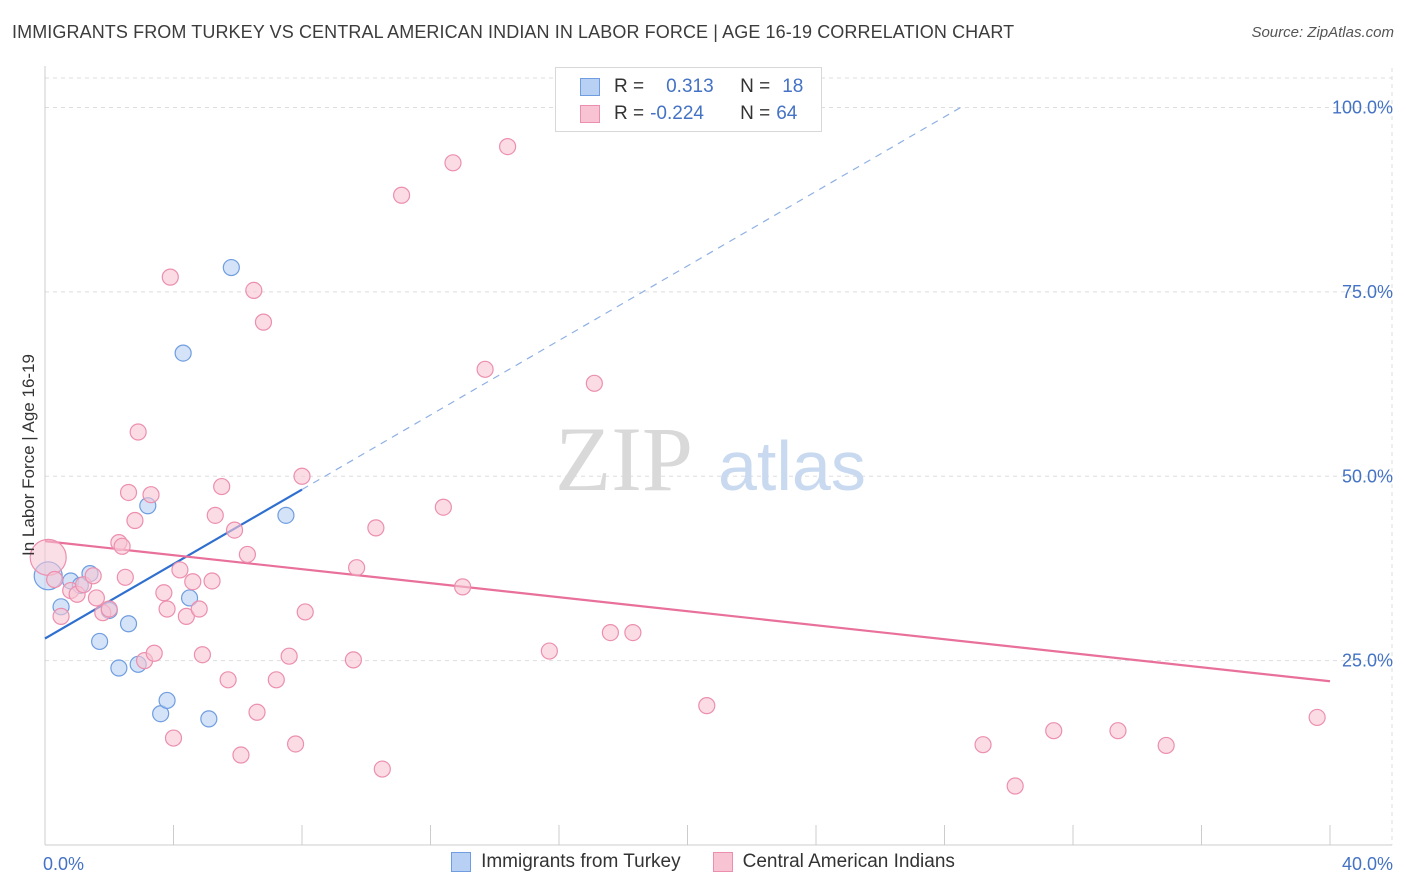 Image resolution: width=1406 pixels, height=892 pixels. I want to click on series-legend-label: Immigrants from Turkey, so click(581, 861).